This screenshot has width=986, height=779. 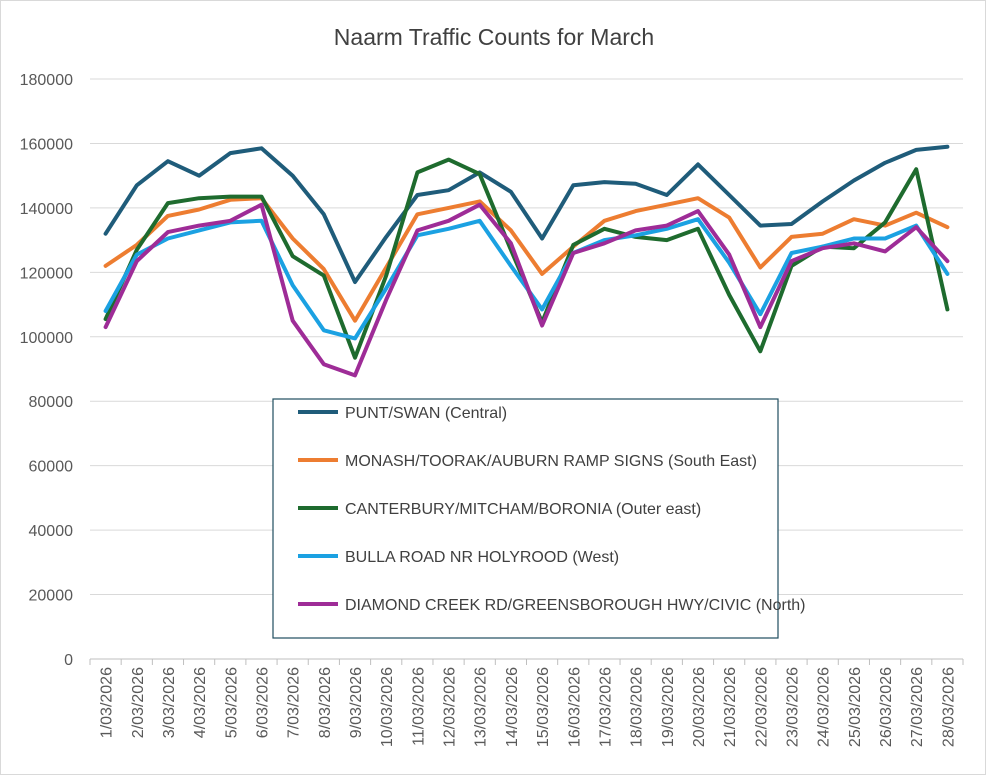 What do you see at coordinates (605, 707) in the screenshot?
I see `x-tick-label: 17/03/2026` at bounding box center [605, 707].